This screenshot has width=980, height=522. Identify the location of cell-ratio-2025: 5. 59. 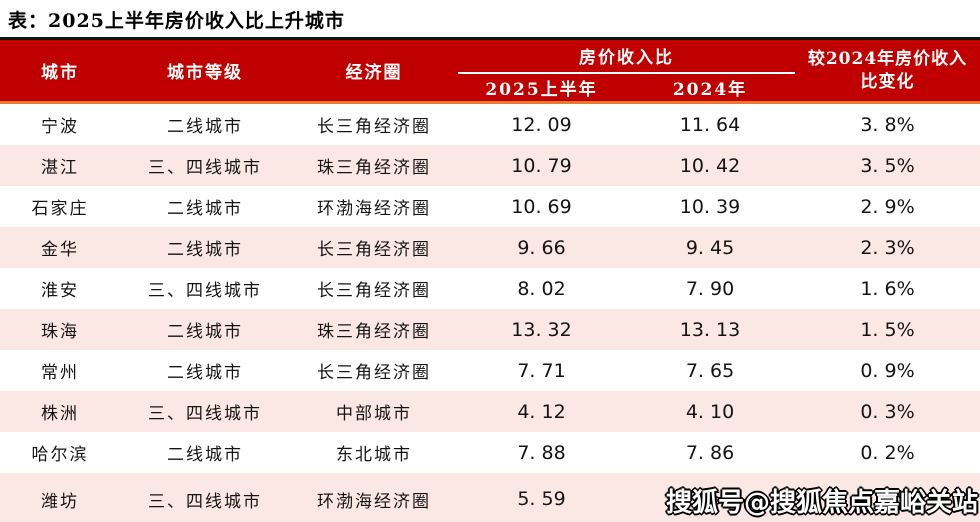
(541, 499).